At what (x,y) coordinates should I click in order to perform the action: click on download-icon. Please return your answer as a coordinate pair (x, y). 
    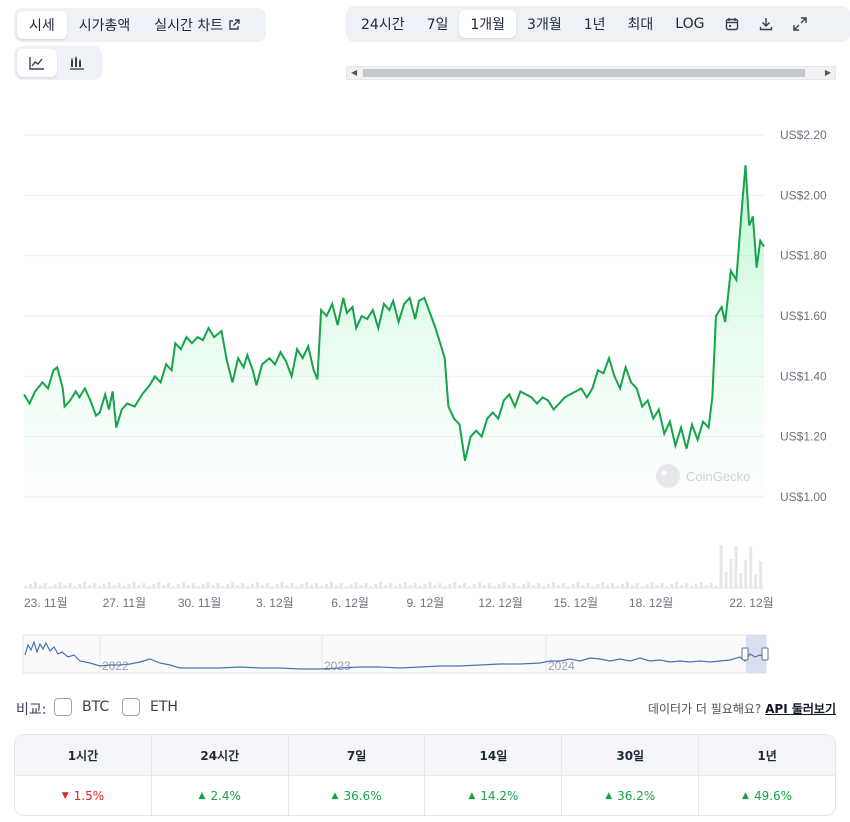
    Looking at the image, I should click on (766, 24).